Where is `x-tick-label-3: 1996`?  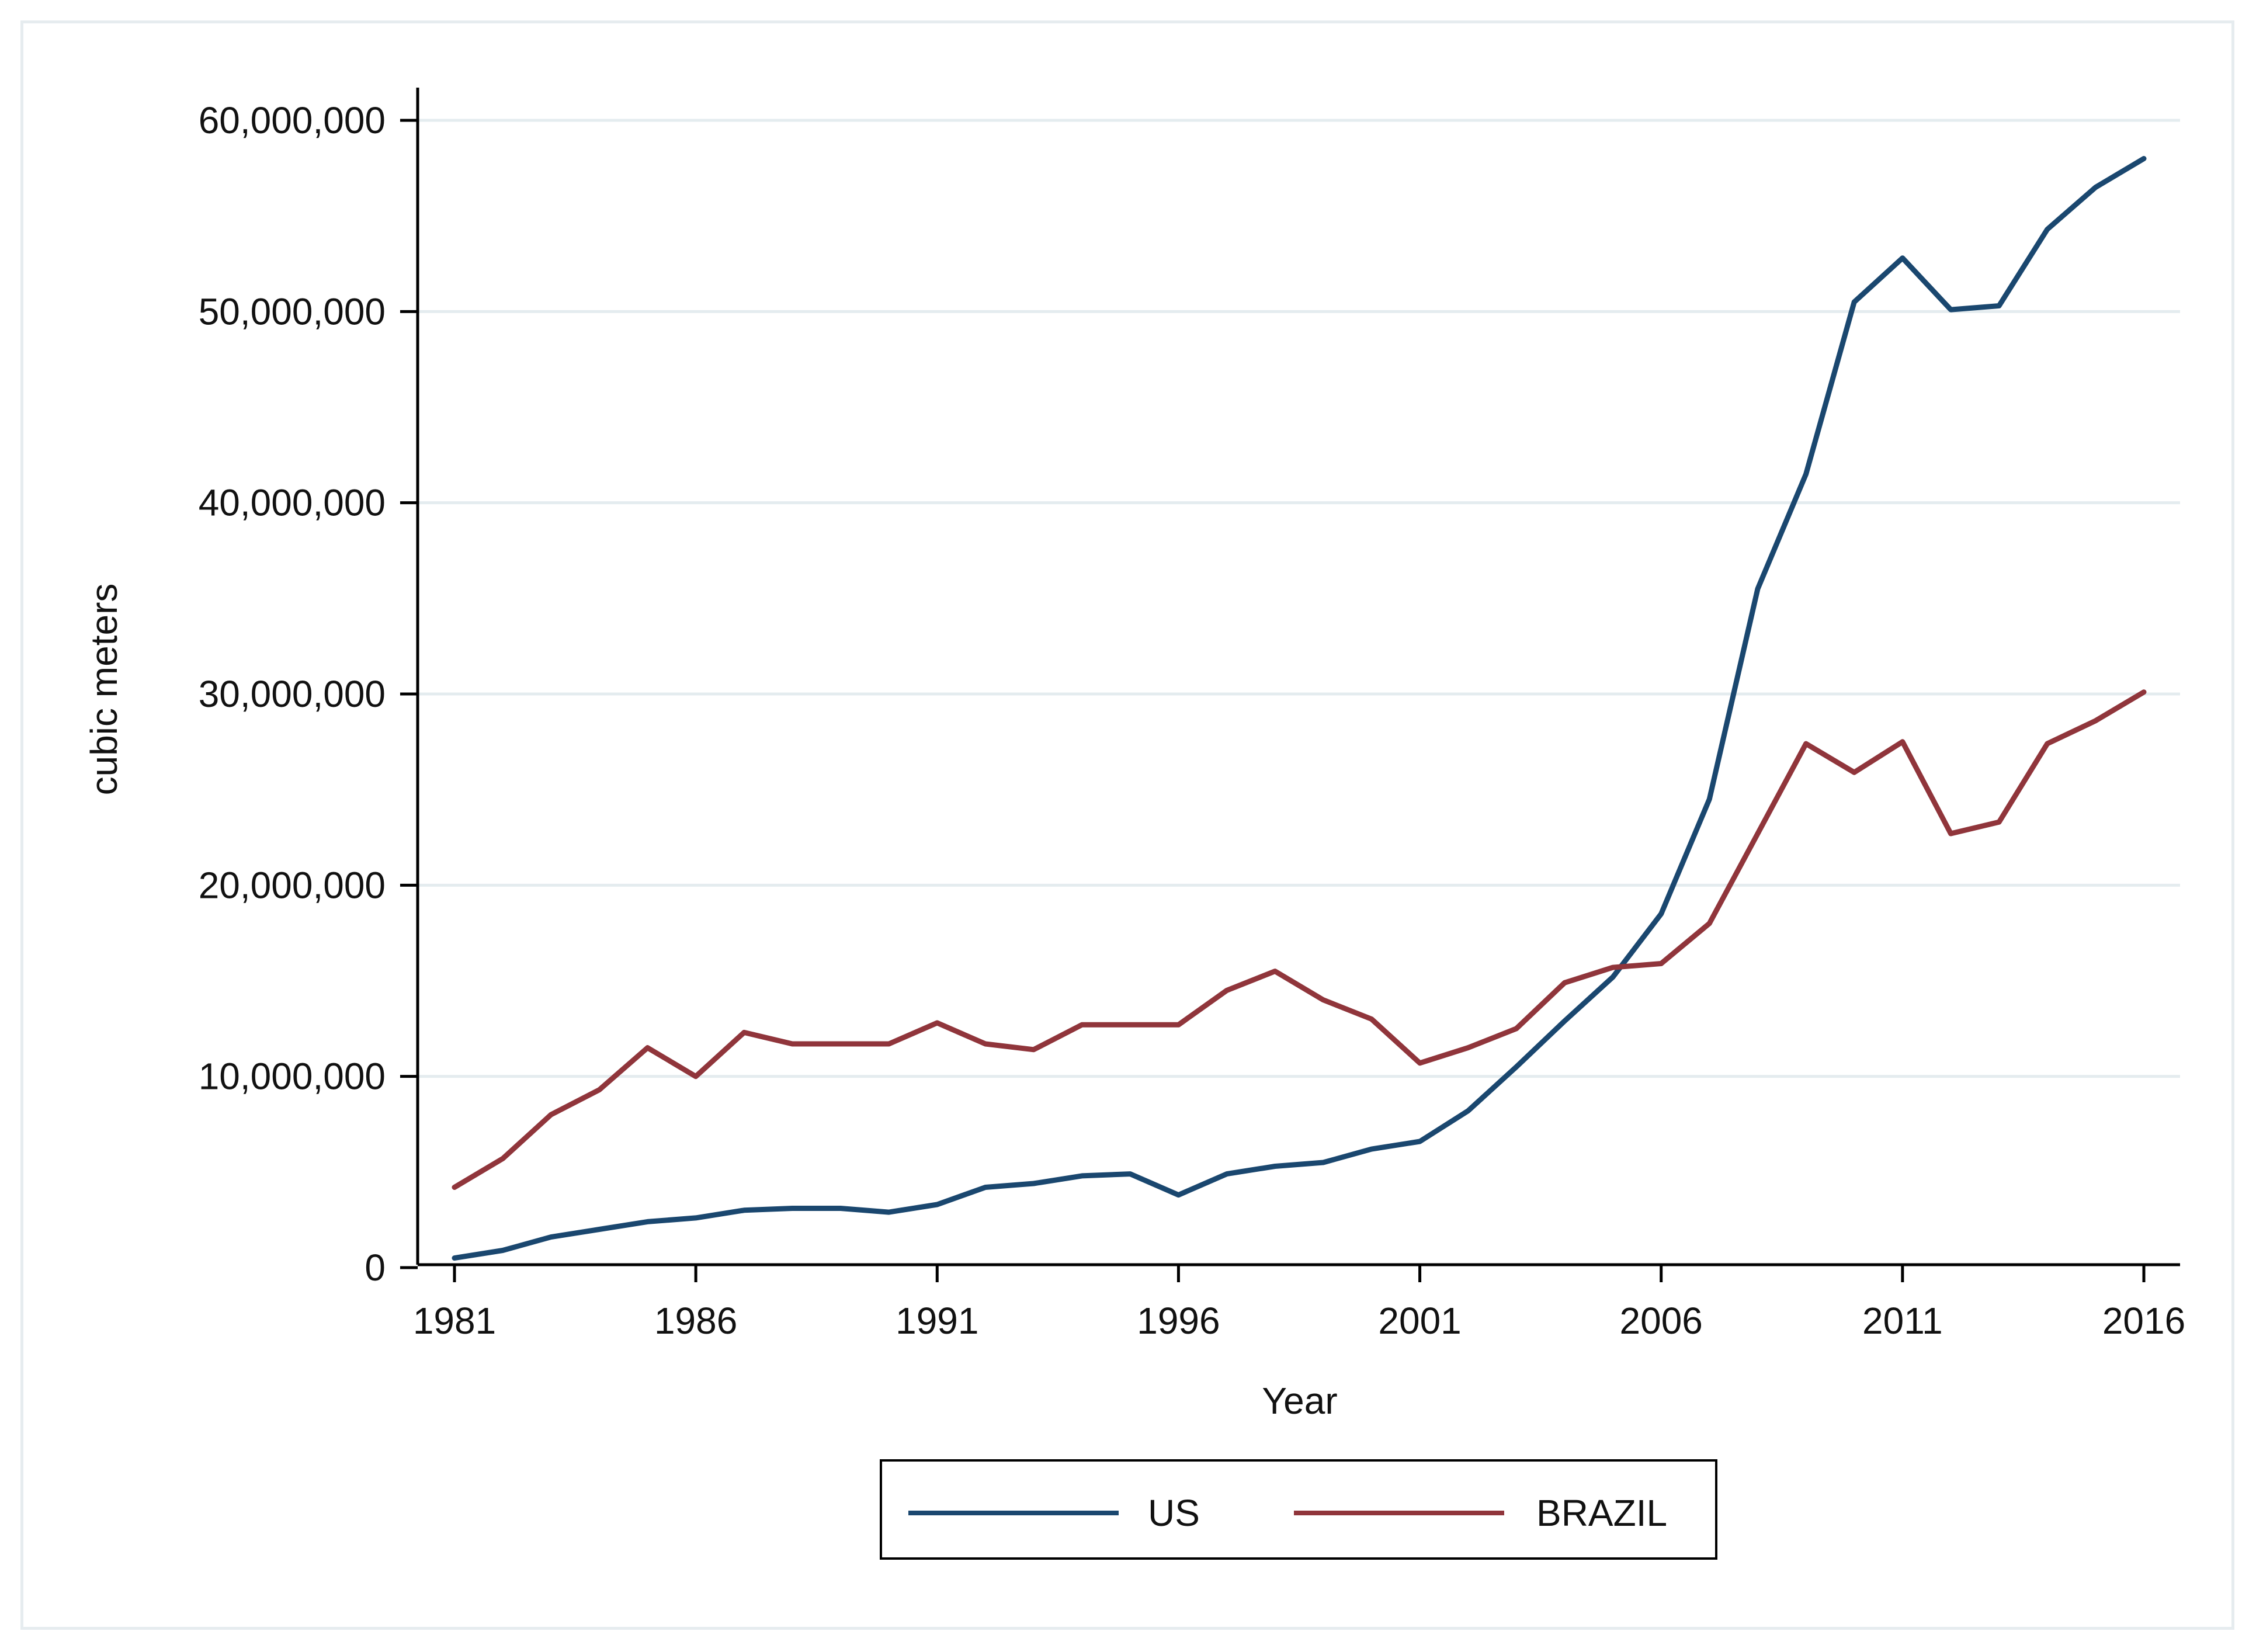 x-tick-label-3: 1996 is located at coordinates (1179, 1321).